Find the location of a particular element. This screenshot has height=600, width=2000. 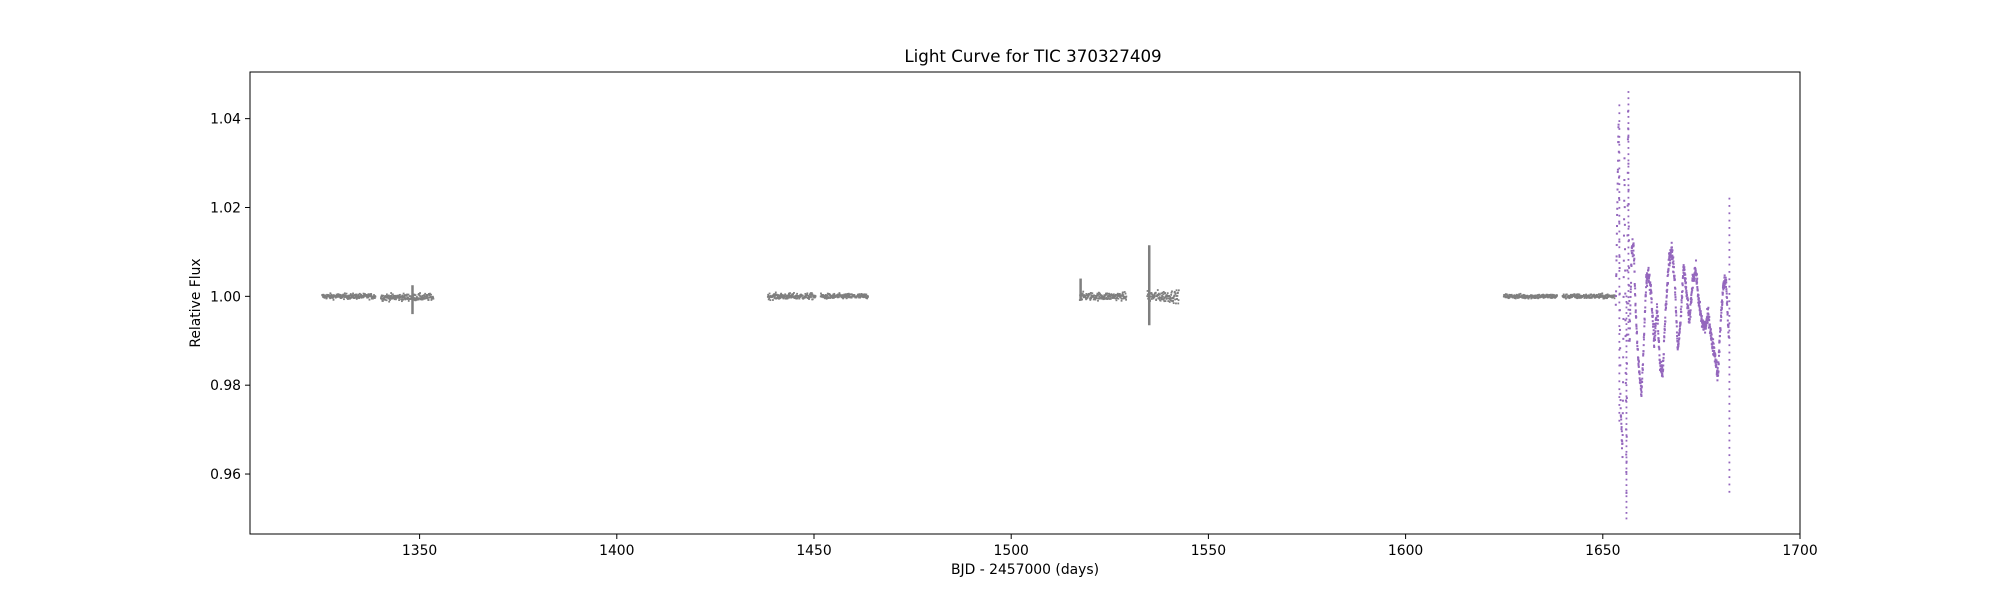

series-purple is located at coordinates (1672, 305).